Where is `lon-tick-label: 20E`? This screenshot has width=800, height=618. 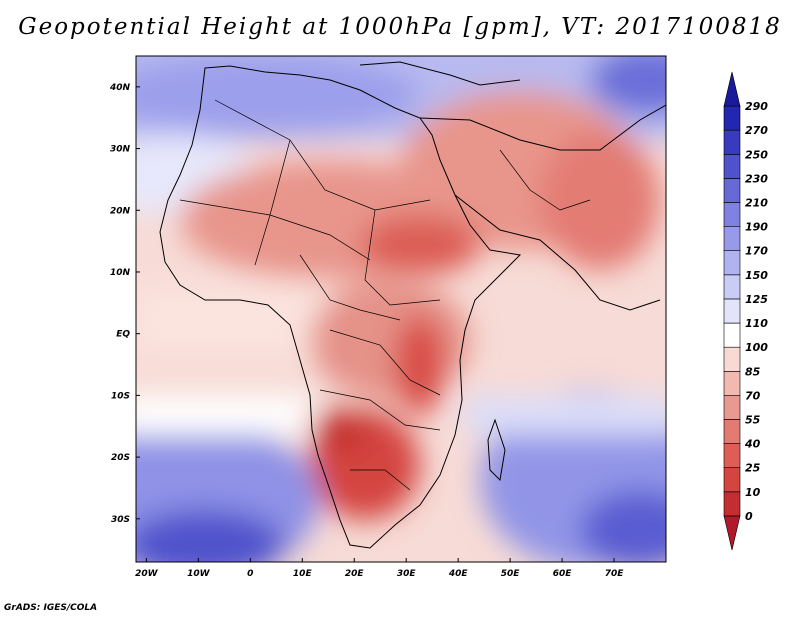 lon-tick-label: 20E is located at coordinates (355, 574).